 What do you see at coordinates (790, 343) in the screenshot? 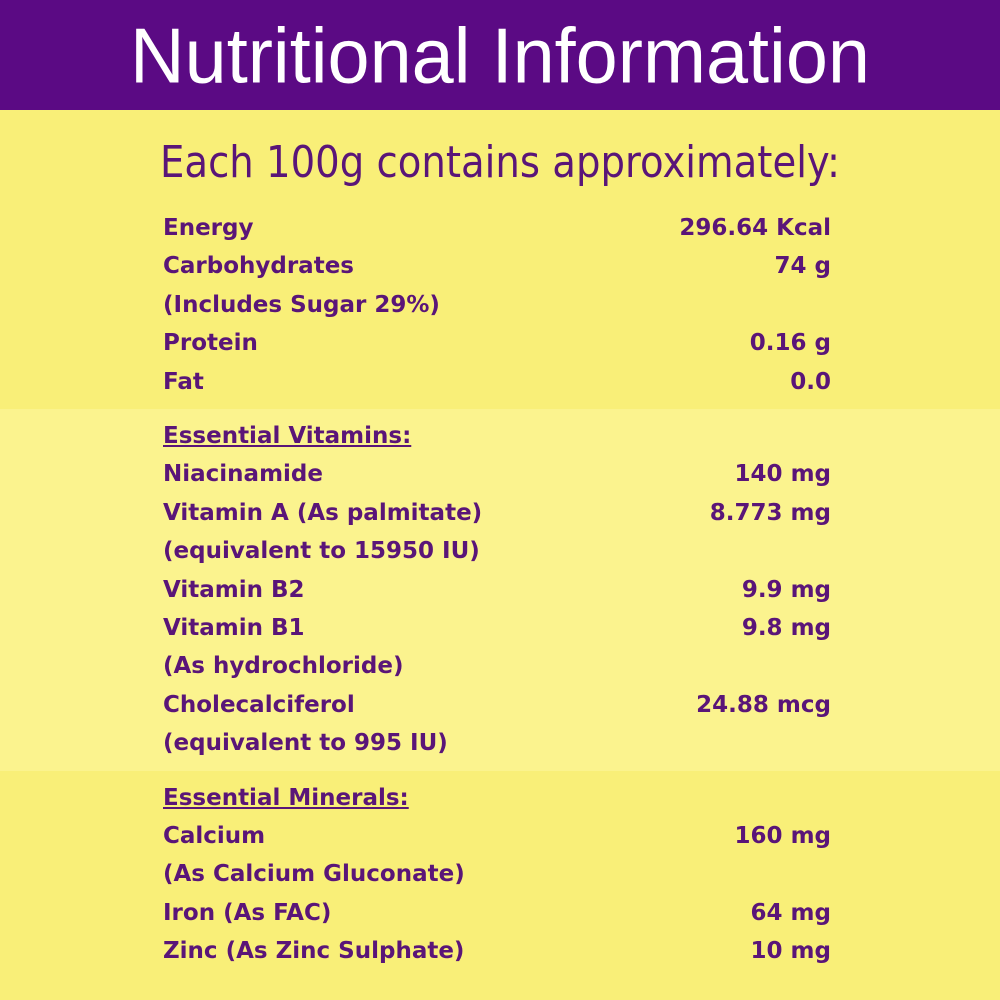
I see `nutrient-value: 0.16 g` at bounding box center [790, 343].